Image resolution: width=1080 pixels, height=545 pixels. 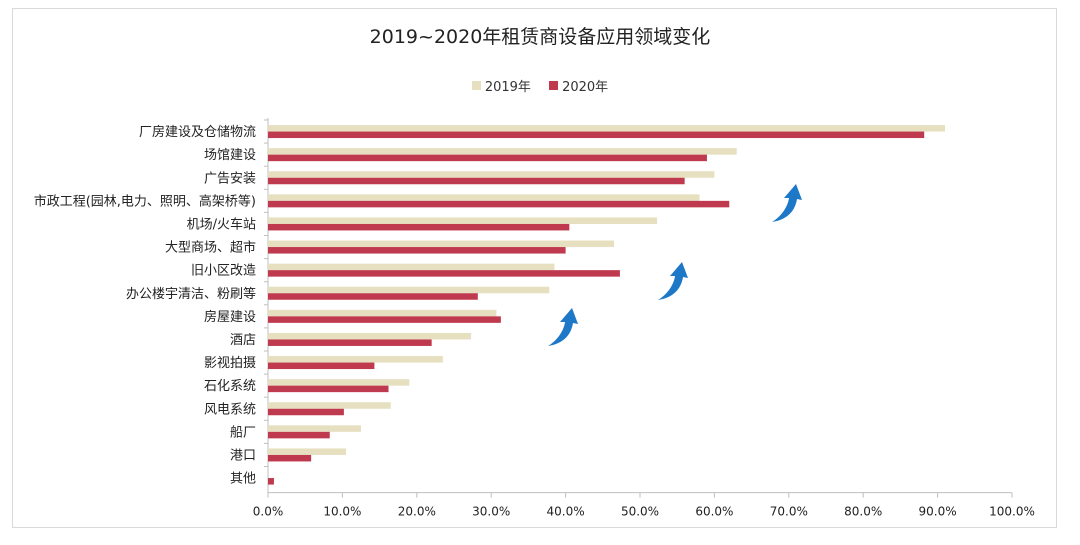 I want to click on legend-swatch-2020, so click(x=554, y=85).